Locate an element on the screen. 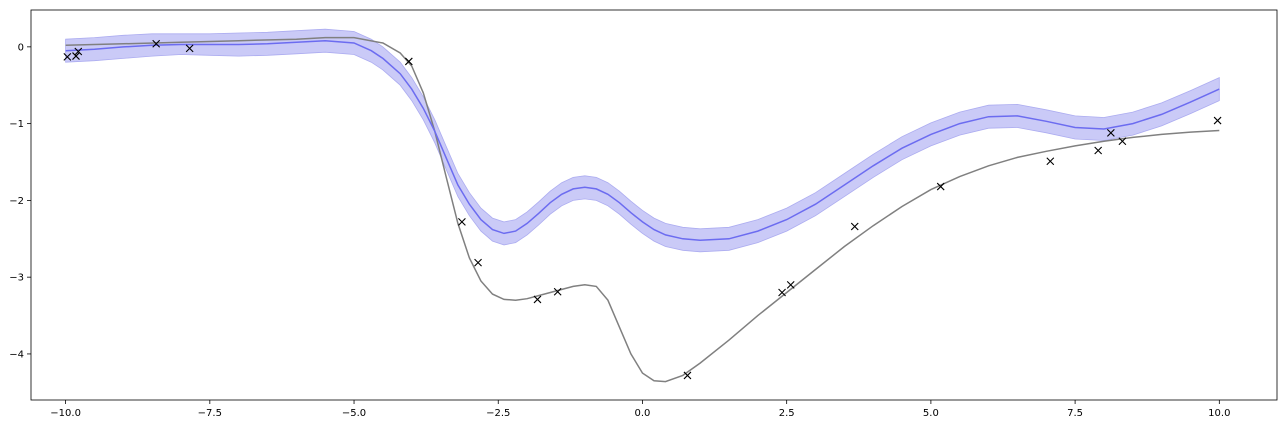 Image resolution: width=1288 pixels, height=428 pixels. y-tick-label: −1 is located at coordinates (16, 124).